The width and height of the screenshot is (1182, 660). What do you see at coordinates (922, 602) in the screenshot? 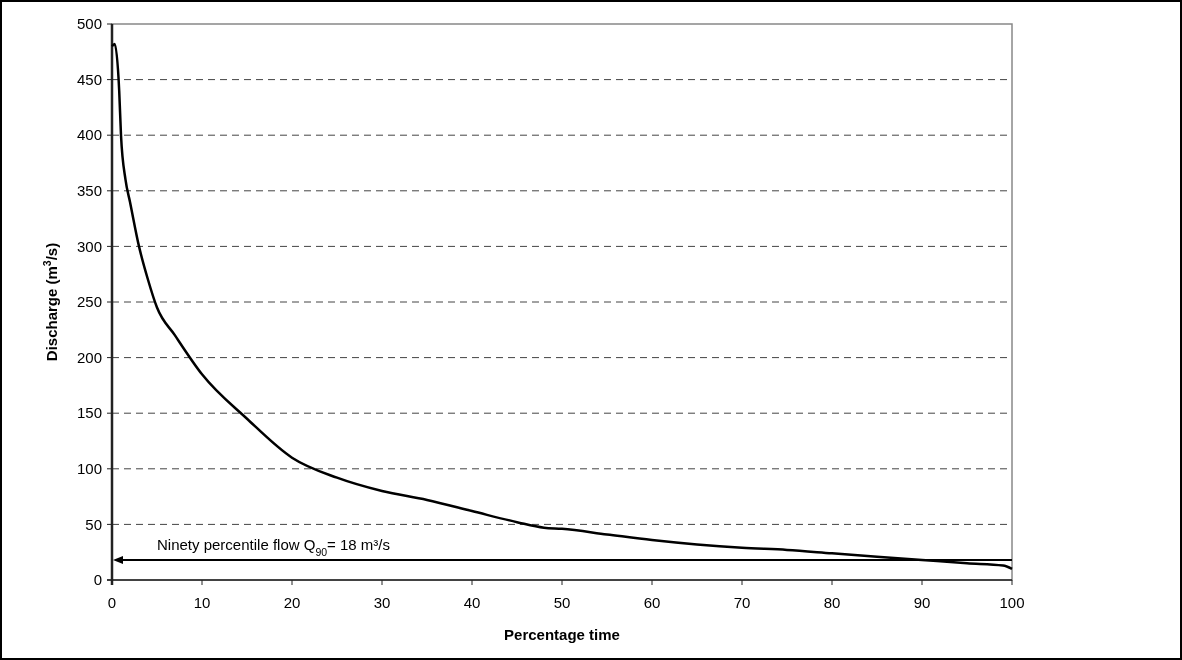
I see `x-tick-label: 90` at bounding box center [922, 602].